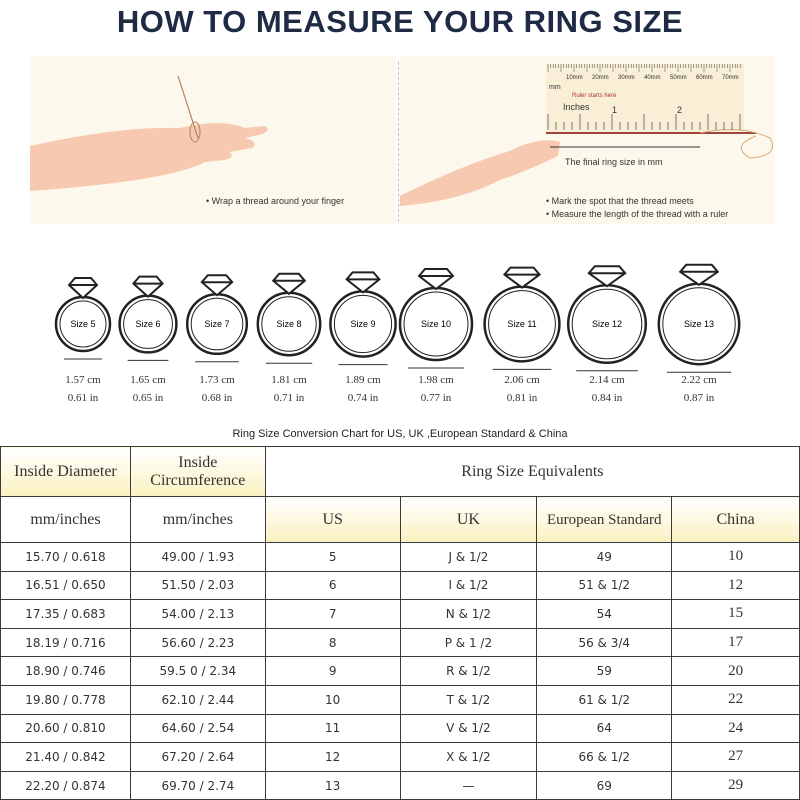 The image size is (800, 800). What do you see at coordinates (521, 324) in the screenshot?
I see `ring-size-label: Size 11` at bounding box center [521, 324].